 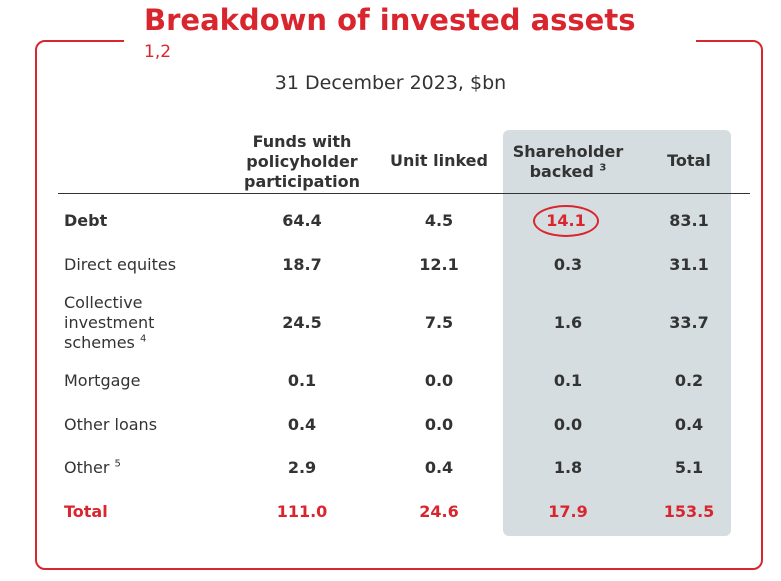 I want to click on label-line: schemes 4, so click(x=149, y=343).